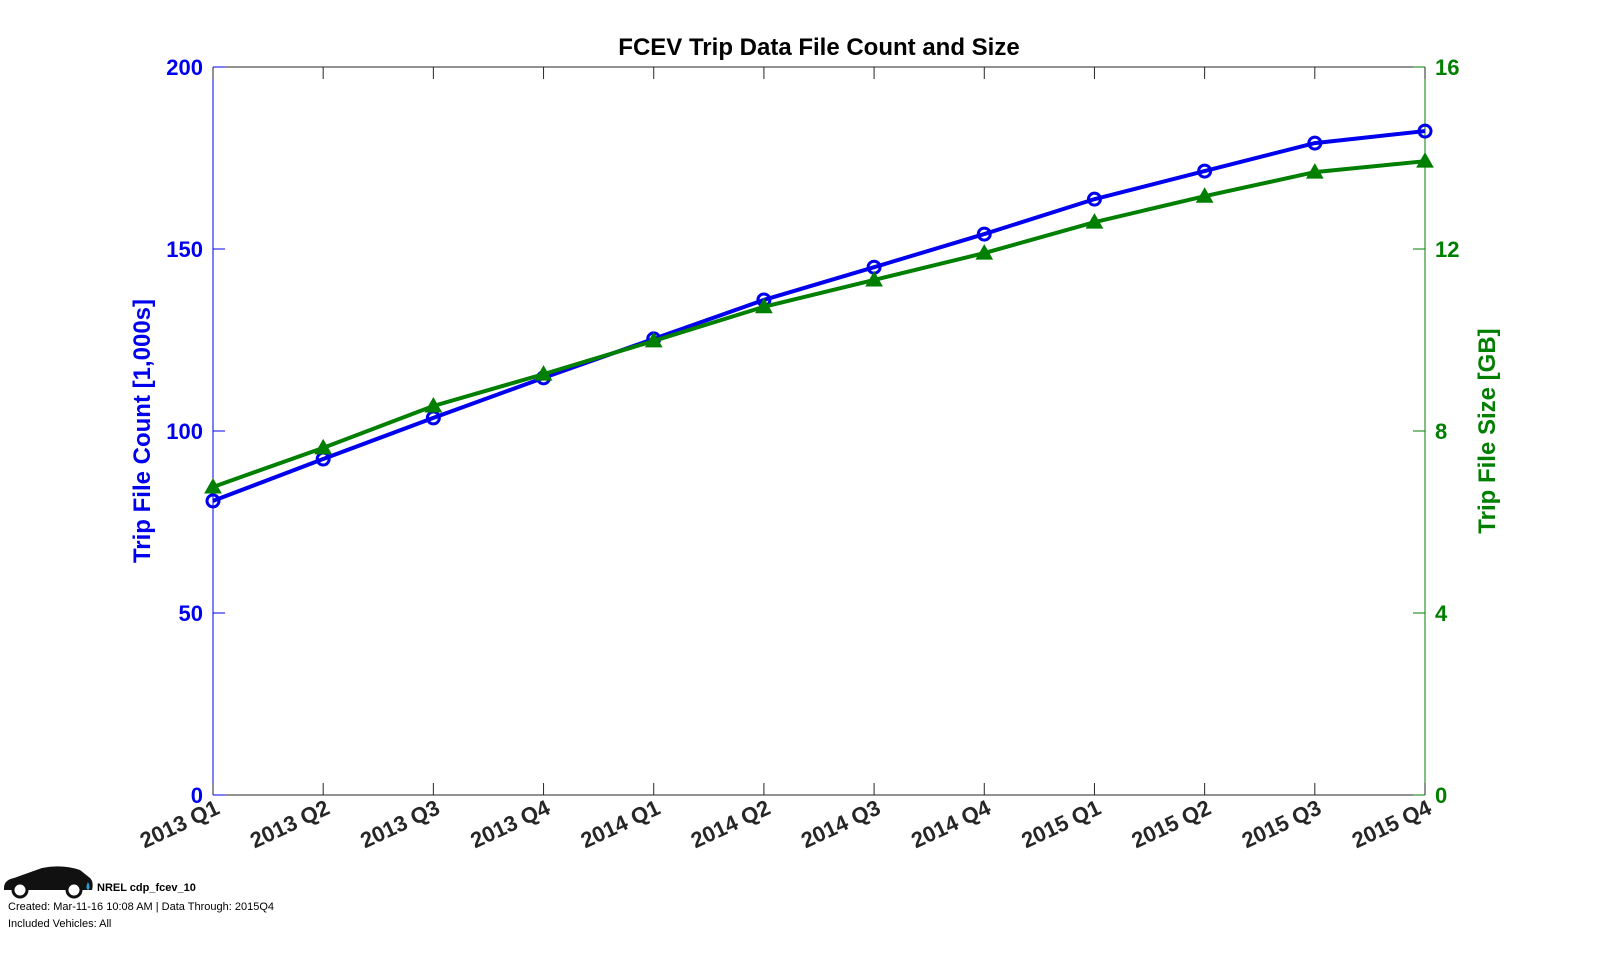 This screenshot has height=960, width=1600. I want to click on x-tick-label: 2015 Q2, so click(1171, 824).